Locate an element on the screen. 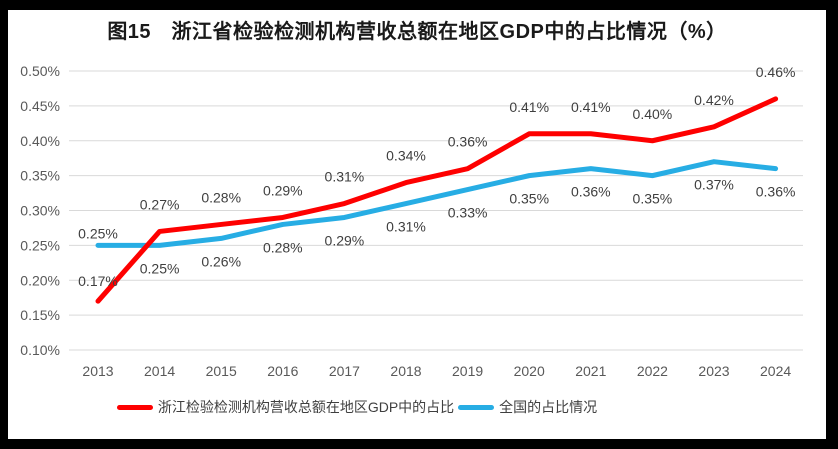 The height and width of the screenshot is (449, 838). y-axis-tick-label: 0.35% is located at coordinates (40, 176).